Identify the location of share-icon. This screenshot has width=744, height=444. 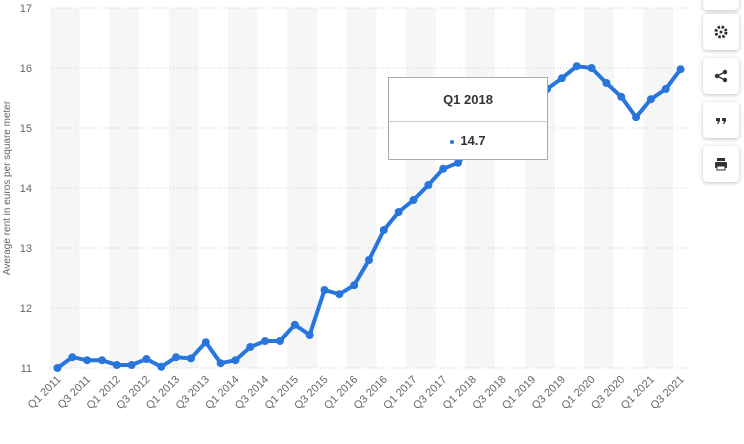
(721, 76).